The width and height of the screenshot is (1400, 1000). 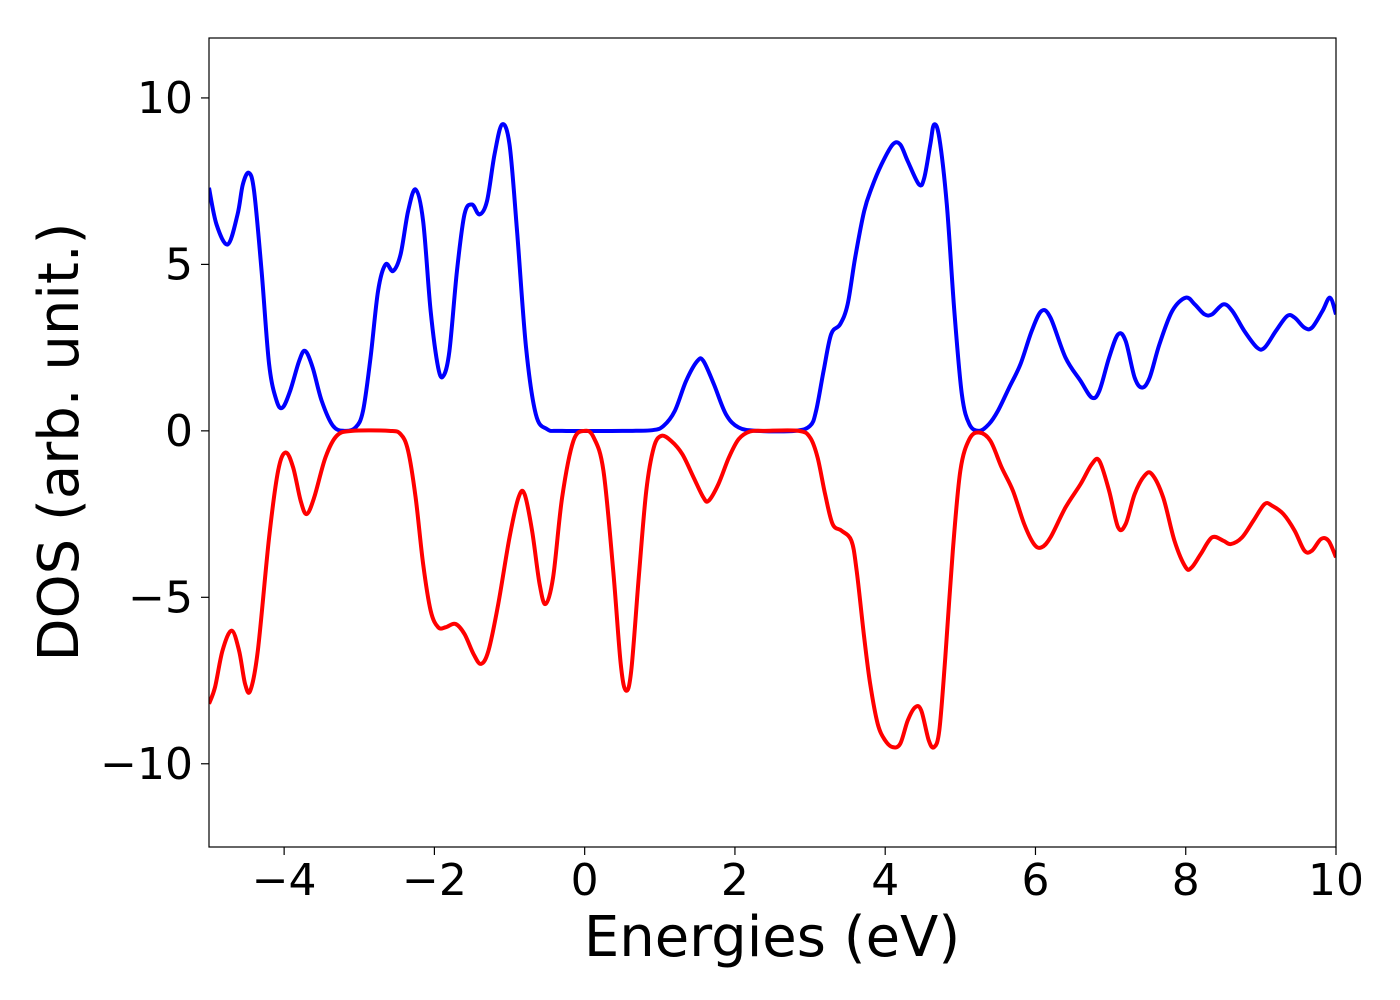 I want to click on x-tick-label: 8, so click(x=1186, y=880).